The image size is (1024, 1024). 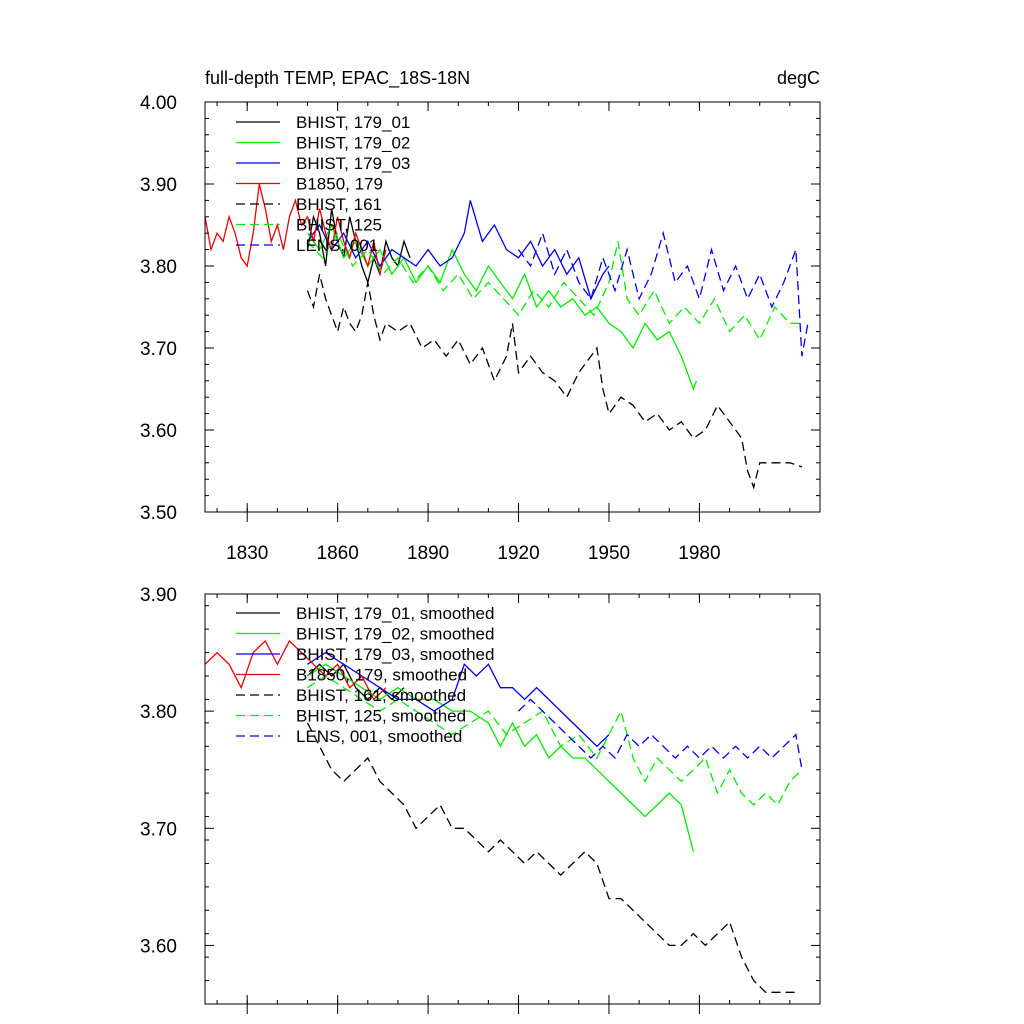 What do you see at coordinates (158, 513) in the screenshot?
I see `y-tick-label: 3.50` at bounding box center [158, 513].